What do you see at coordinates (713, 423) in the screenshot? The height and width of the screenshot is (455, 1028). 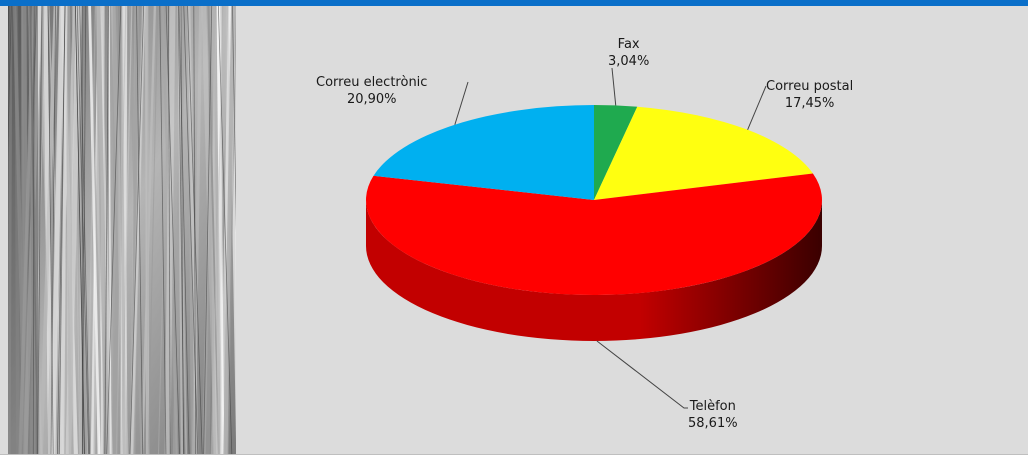 I see `slice-value-telefon: 58,61%` at bounding box center [713, 423].